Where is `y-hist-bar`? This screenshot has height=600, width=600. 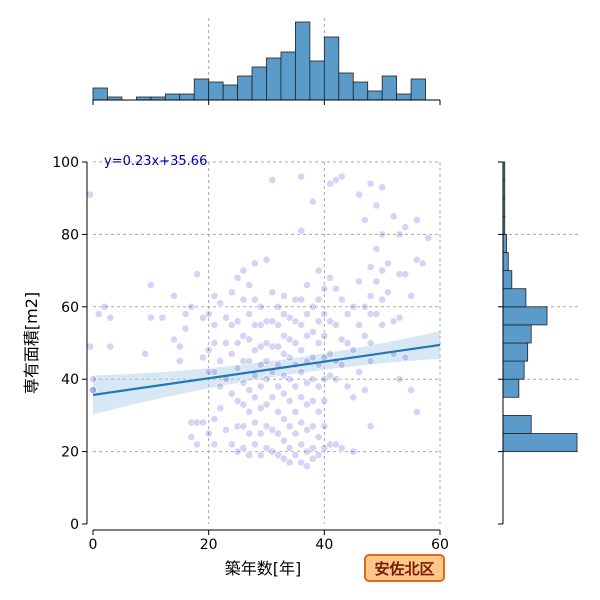 y-hist-bar is located at coordinates (517, 334).